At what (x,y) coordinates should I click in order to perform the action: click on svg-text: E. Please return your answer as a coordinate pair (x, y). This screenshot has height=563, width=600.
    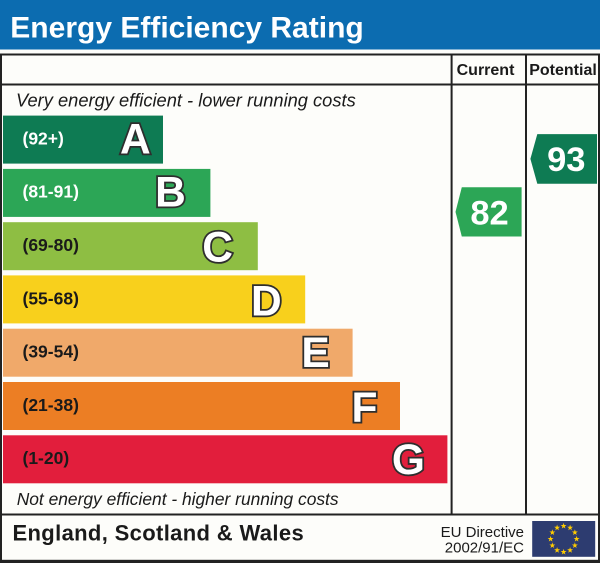
    Looking at the image, I should click on (315, 353).